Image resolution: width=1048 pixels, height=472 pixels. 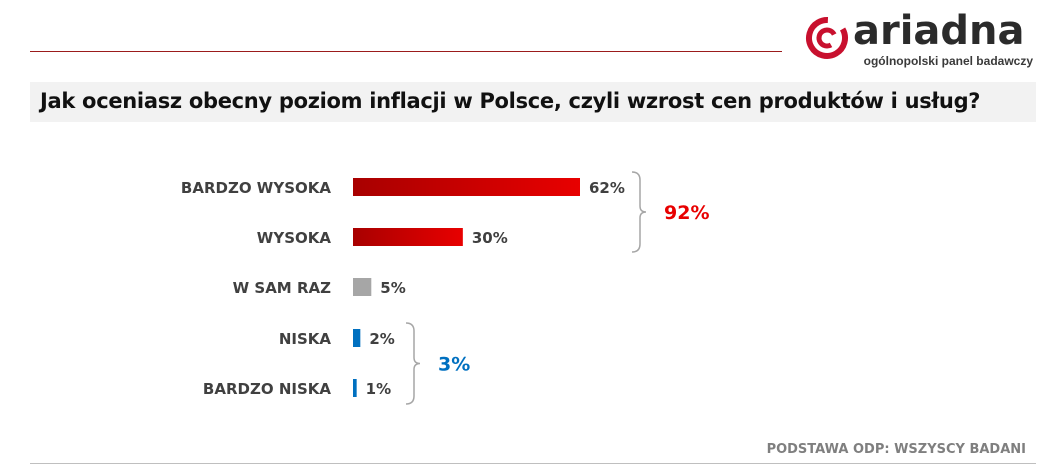 What do you see at coordinates (256, 188) in the screenshot?
I see `category-label-very-high: BARDZO WYSOKA` at bounding box center [256, 188].